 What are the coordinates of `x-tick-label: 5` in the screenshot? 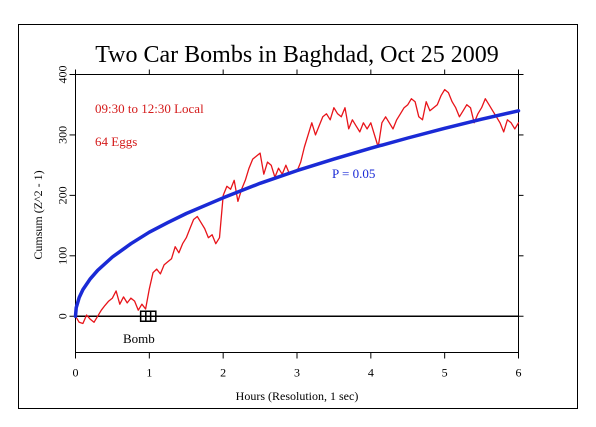 It's located at (445, 373).